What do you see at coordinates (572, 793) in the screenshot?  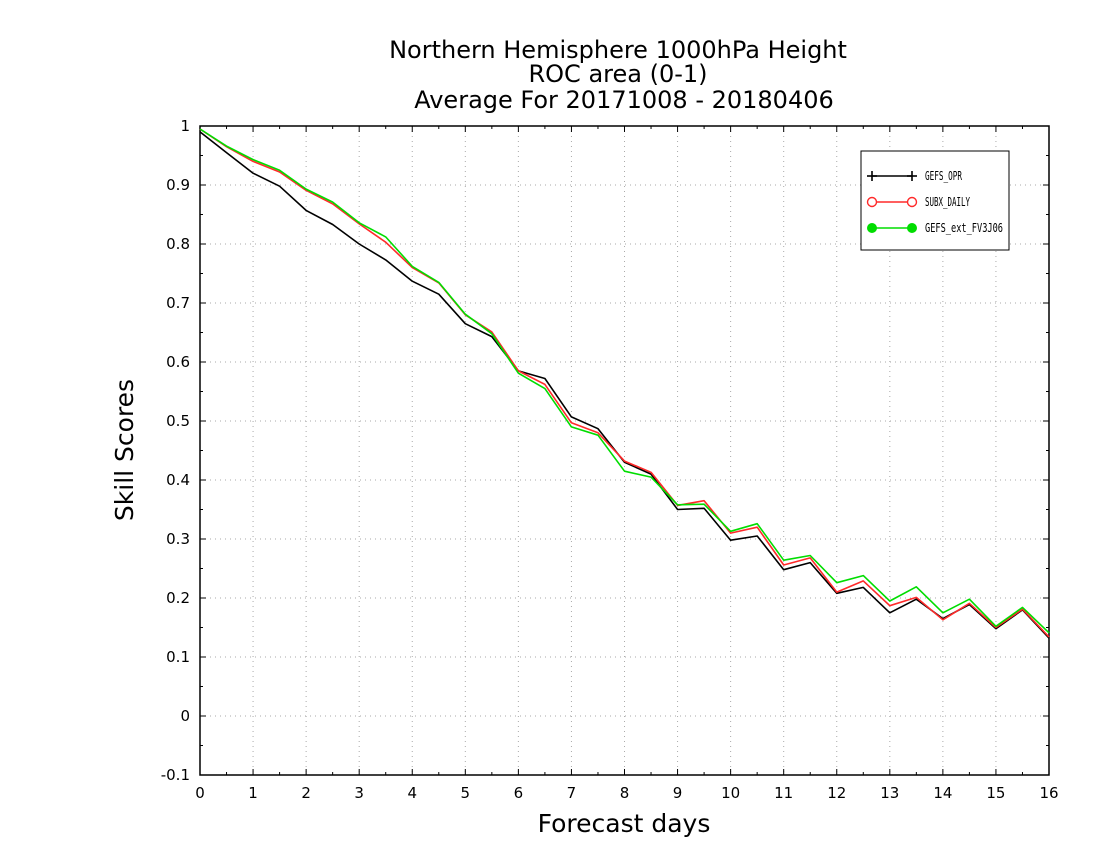 I see `x-tick-label: 7` at bounding box center [572, 793].